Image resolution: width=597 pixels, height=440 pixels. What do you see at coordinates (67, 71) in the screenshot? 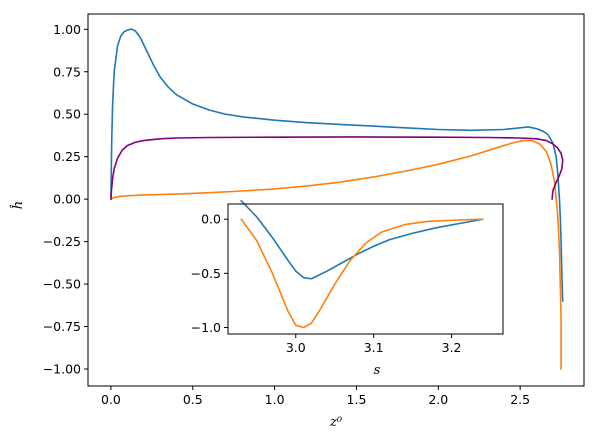
I see `main-y-tick-label: 0.75` at bounding box center [67, 71].